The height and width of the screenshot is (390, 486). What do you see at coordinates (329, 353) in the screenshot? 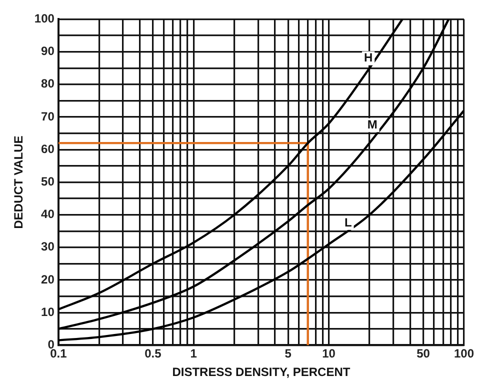
I see `x-tick-label: 10` at bounding box center [329, 353].